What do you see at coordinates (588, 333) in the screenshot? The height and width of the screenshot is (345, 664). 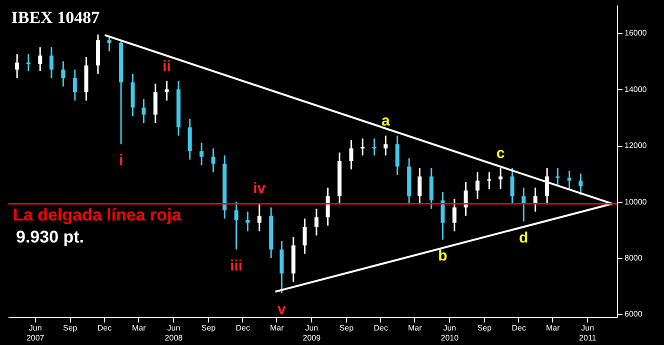 I see `x-tick-label: Jun 2011` at bounding box center [588, 333].